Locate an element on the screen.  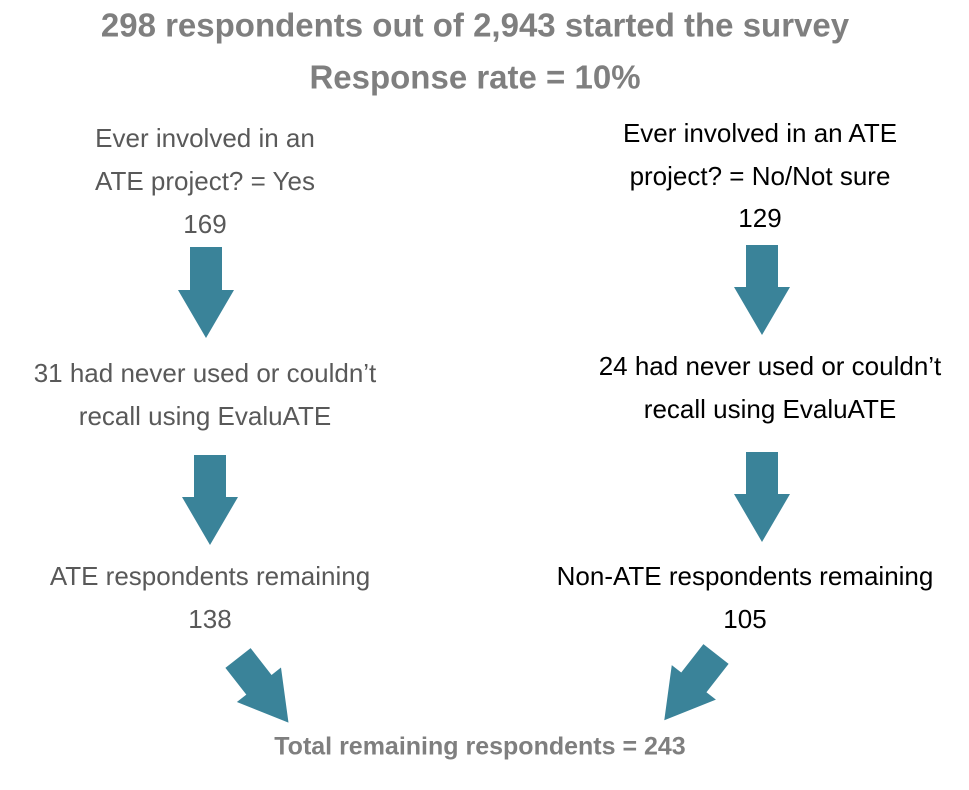
node-text: Non-ATE respondents remaining is located at coordinates (745, 576).